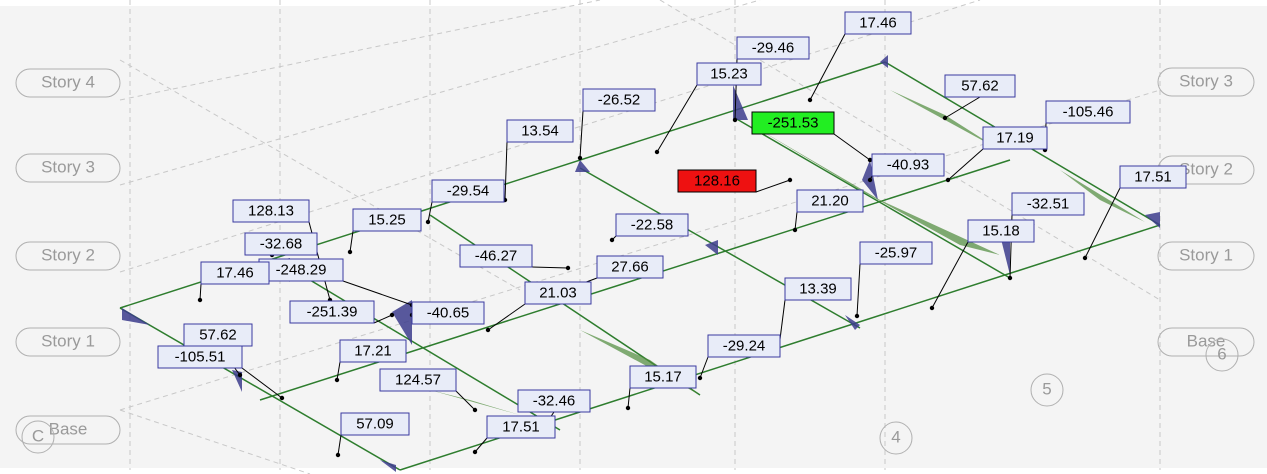 This screenshot has height=474, width=1267. I want to click on value-label: 17.51, so click(521, 426).